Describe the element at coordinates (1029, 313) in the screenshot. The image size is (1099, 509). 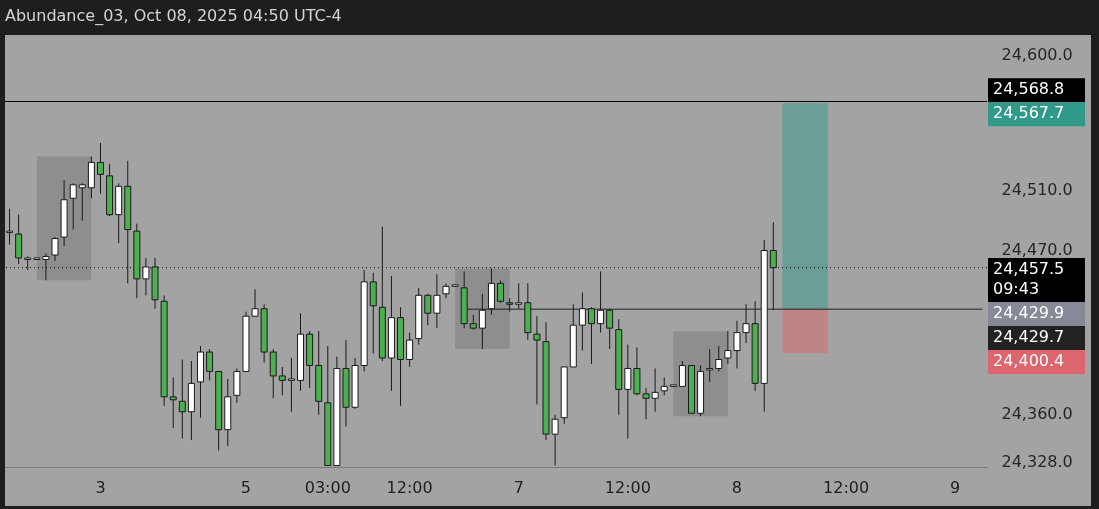
I see `text: 24,429.9` at that location.